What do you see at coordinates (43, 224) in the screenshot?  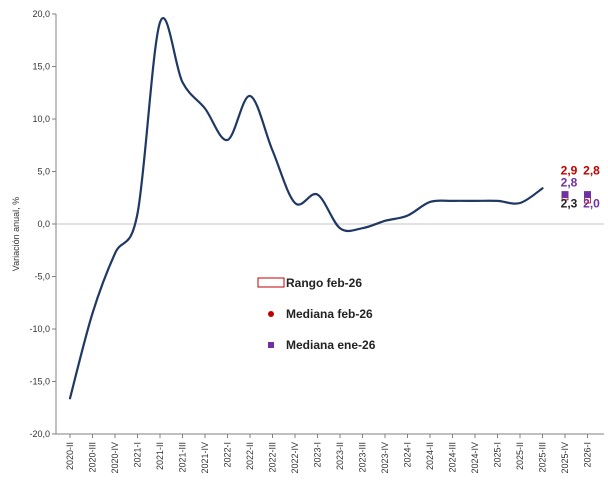 I see `y-tick-label: 0,0` at bounding box center [43, 224].